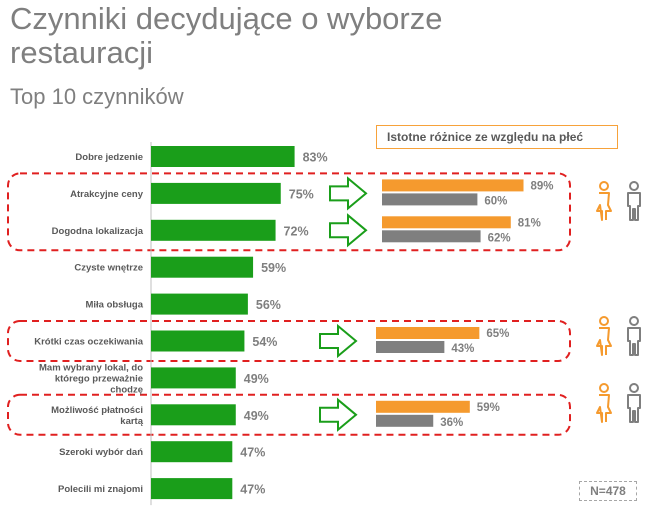  What do you see at coordinates (542, 186) in the screenshot?
I see `female-value-label: 89%` at bounding box center [542, 186].